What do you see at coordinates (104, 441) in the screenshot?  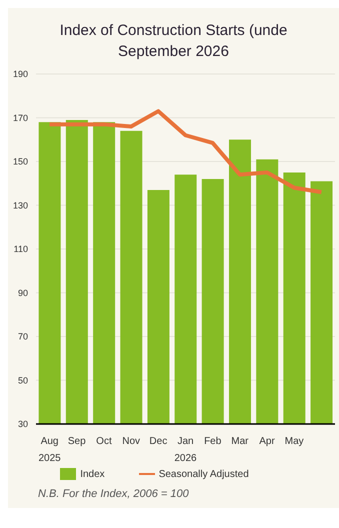 I see `x-tick-label: Oct` at bounding box center [104, 441].